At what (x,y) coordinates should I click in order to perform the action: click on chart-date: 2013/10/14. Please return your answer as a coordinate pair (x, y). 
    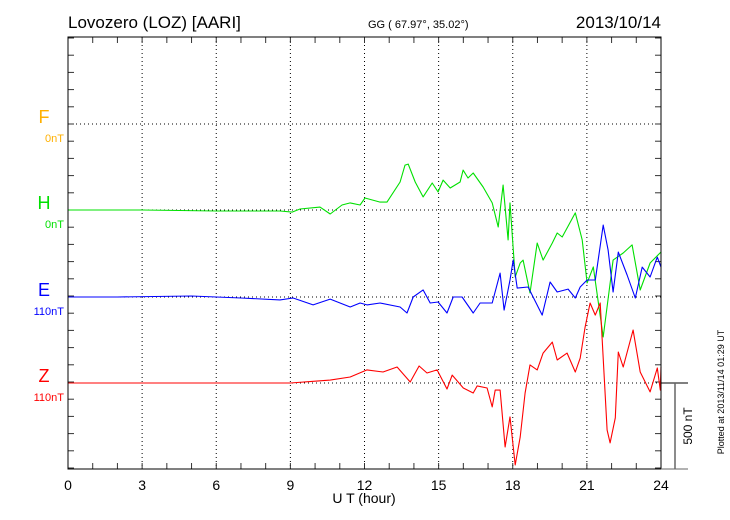
    Looking at the image, I should click on (618, 22).